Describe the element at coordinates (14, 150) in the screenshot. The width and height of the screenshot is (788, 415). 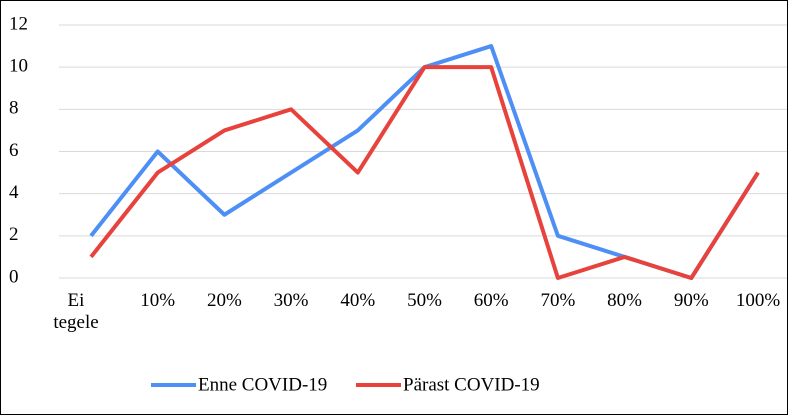
I see `y-tick-label: 6` at that location.